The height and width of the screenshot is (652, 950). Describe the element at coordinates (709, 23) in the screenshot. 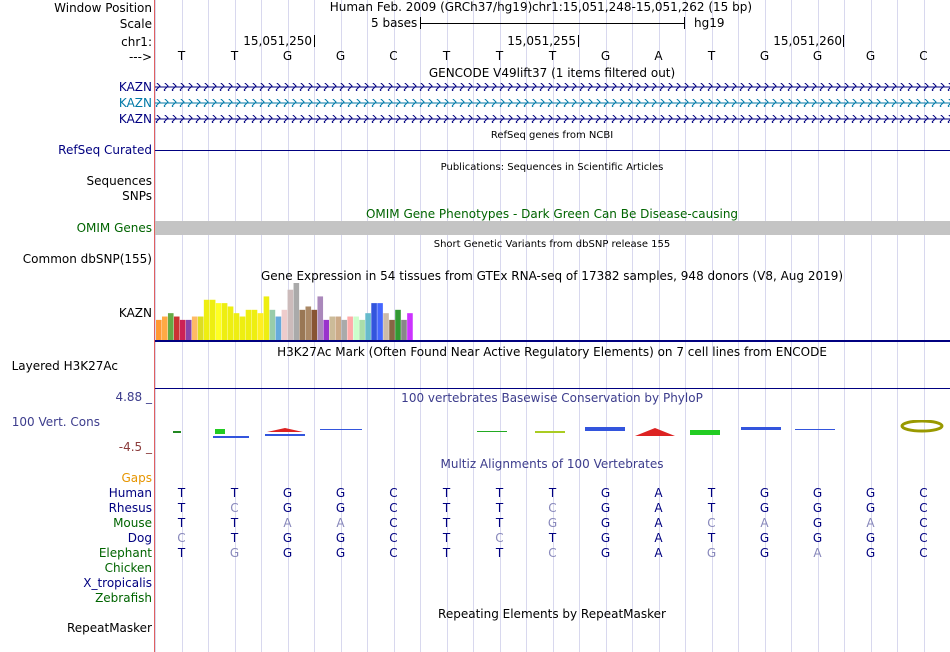

I see `scale-bar-db: hg19` at that location.